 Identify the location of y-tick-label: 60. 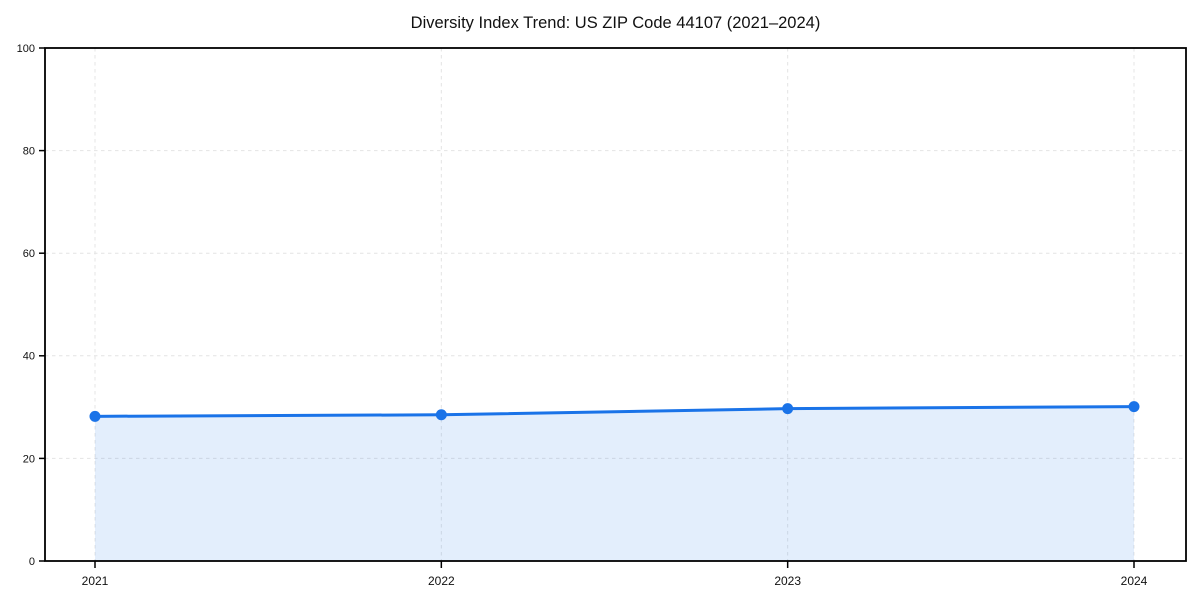
(29, 254).